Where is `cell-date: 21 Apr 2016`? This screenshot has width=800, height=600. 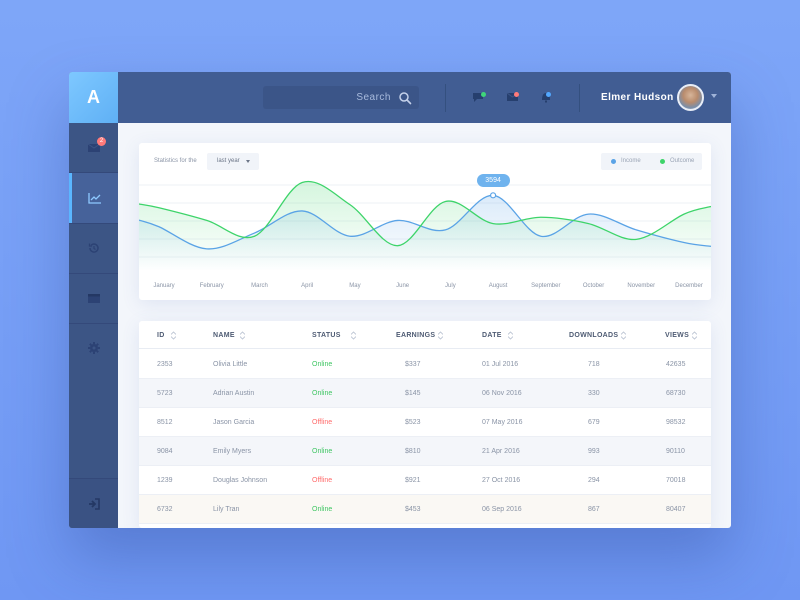 cell-date: 21 Apr 2016 is located at coordinates (501, 451).